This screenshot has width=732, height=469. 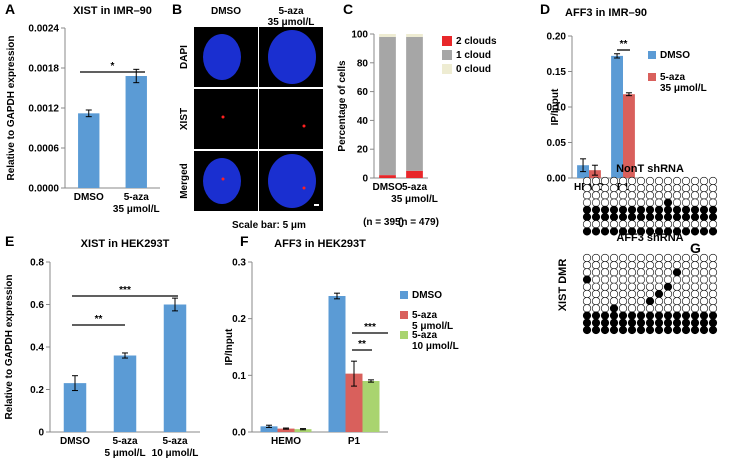 What do you see at coordinates (226, 11) in the screenshot?
I see `column-label: DMSO` at bounding box center [226, 11].